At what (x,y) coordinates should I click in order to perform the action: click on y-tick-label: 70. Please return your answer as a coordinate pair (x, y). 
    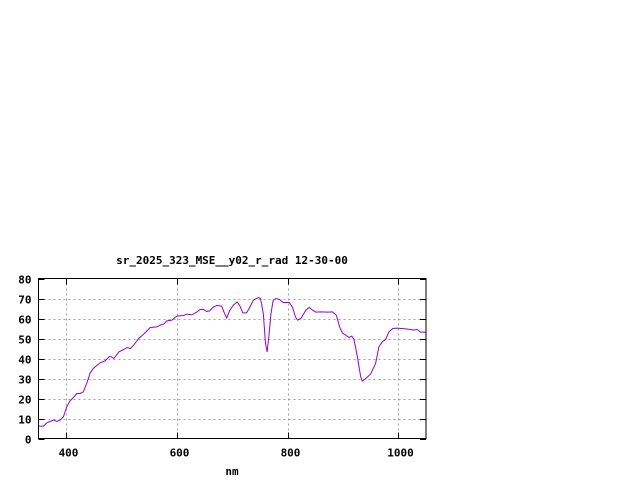
    Looking at the image, I should click on (24, 300).